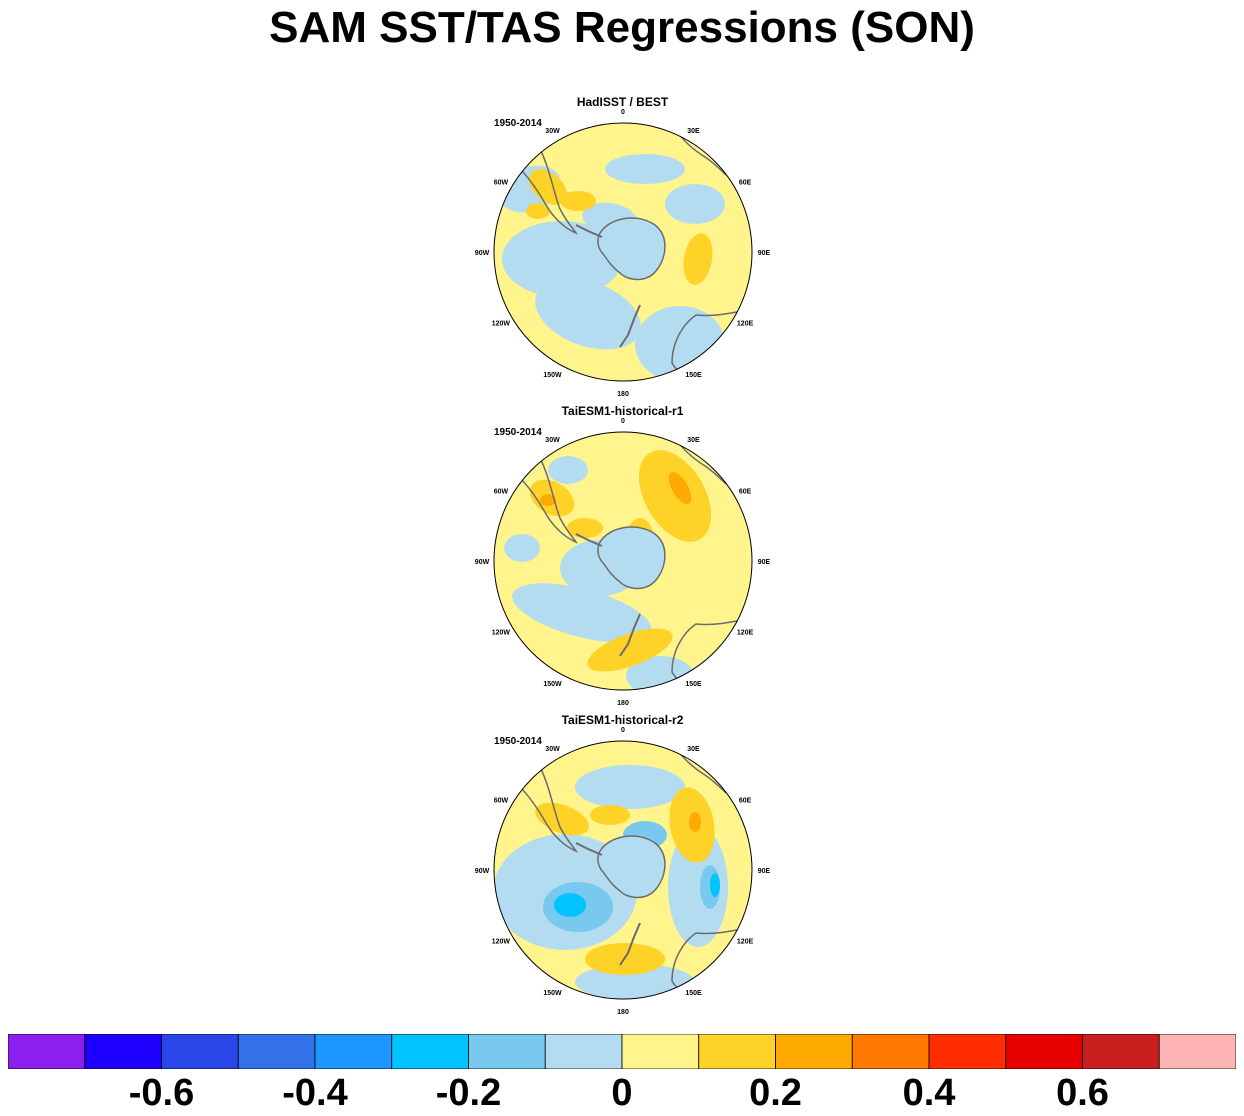 The width and height of the screenshot is (1244, 1116). I want to click on colorbar-tick-label: 0.6, so click(1082, 1093).